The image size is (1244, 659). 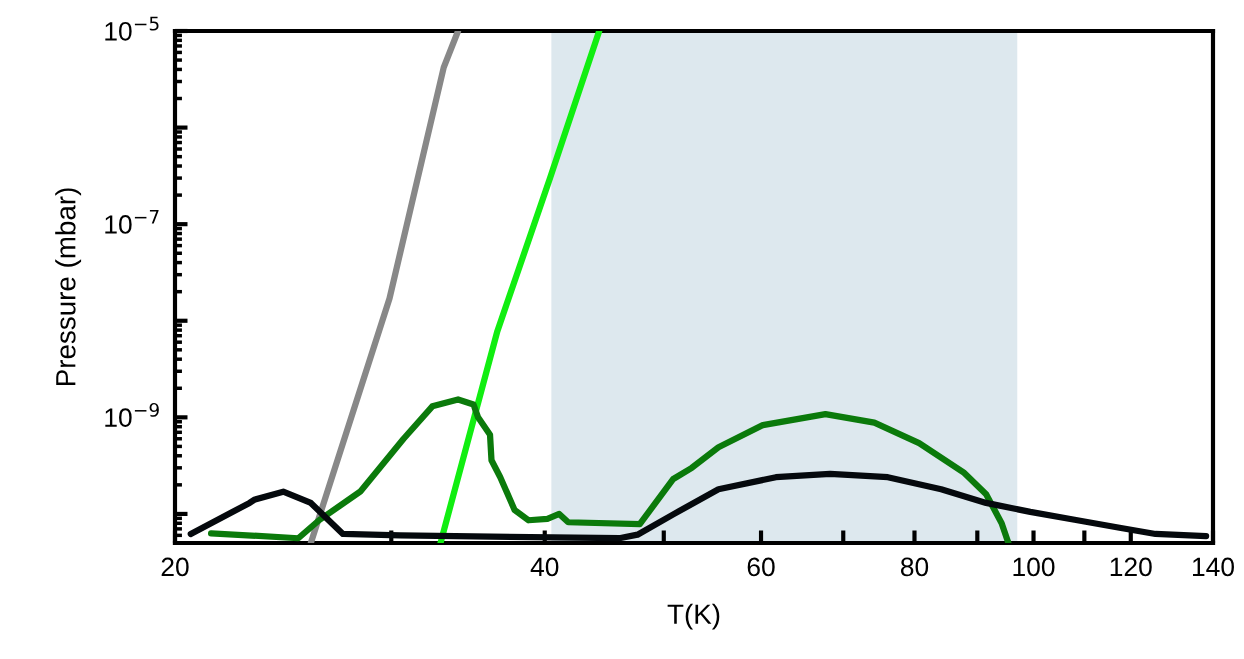 What do you see at coordinates (1034, 567) in the screenshot?
I see `x-tick-label: 100` at bounding box center [1034, 567].